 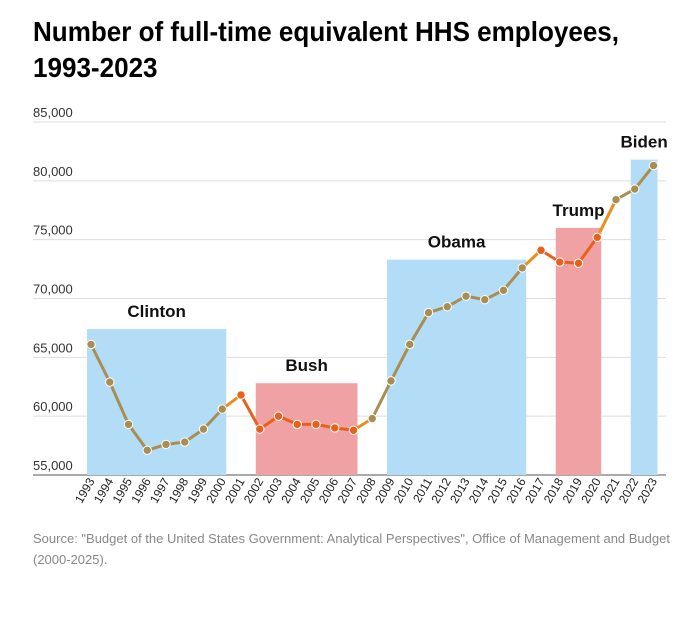 What do you see at coordinates (644, 317) in the screenshot?
I see `presidency-bar-biden` at bounding box center [644, 317].